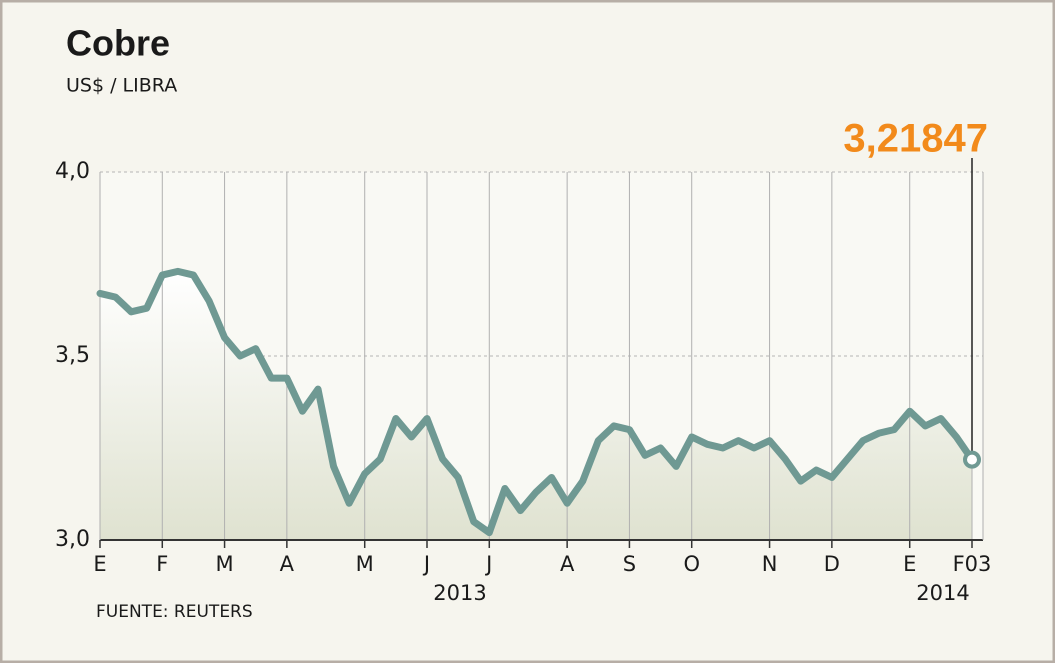 This screenshot has width=1055, height=663. Describe the element at coordinates (972, 459) in the screenshot. I see `end-marker` at that location.